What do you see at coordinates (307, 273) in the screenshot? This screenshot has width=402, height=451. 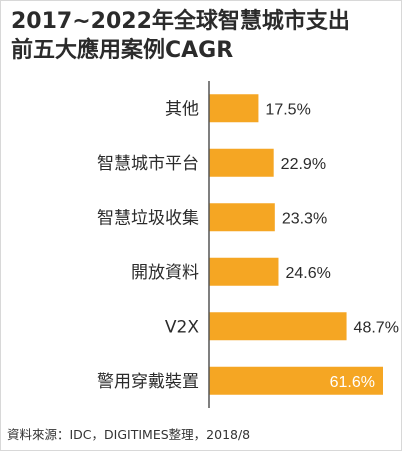 I see `value-label-3: 24.6%` at bounding box center [307, 273].